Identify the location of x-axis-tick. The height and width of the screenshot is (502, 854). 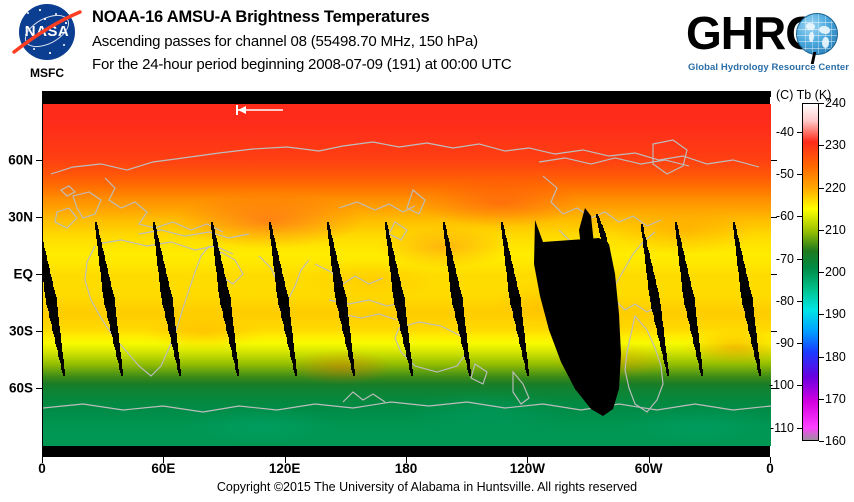
(406, 460).